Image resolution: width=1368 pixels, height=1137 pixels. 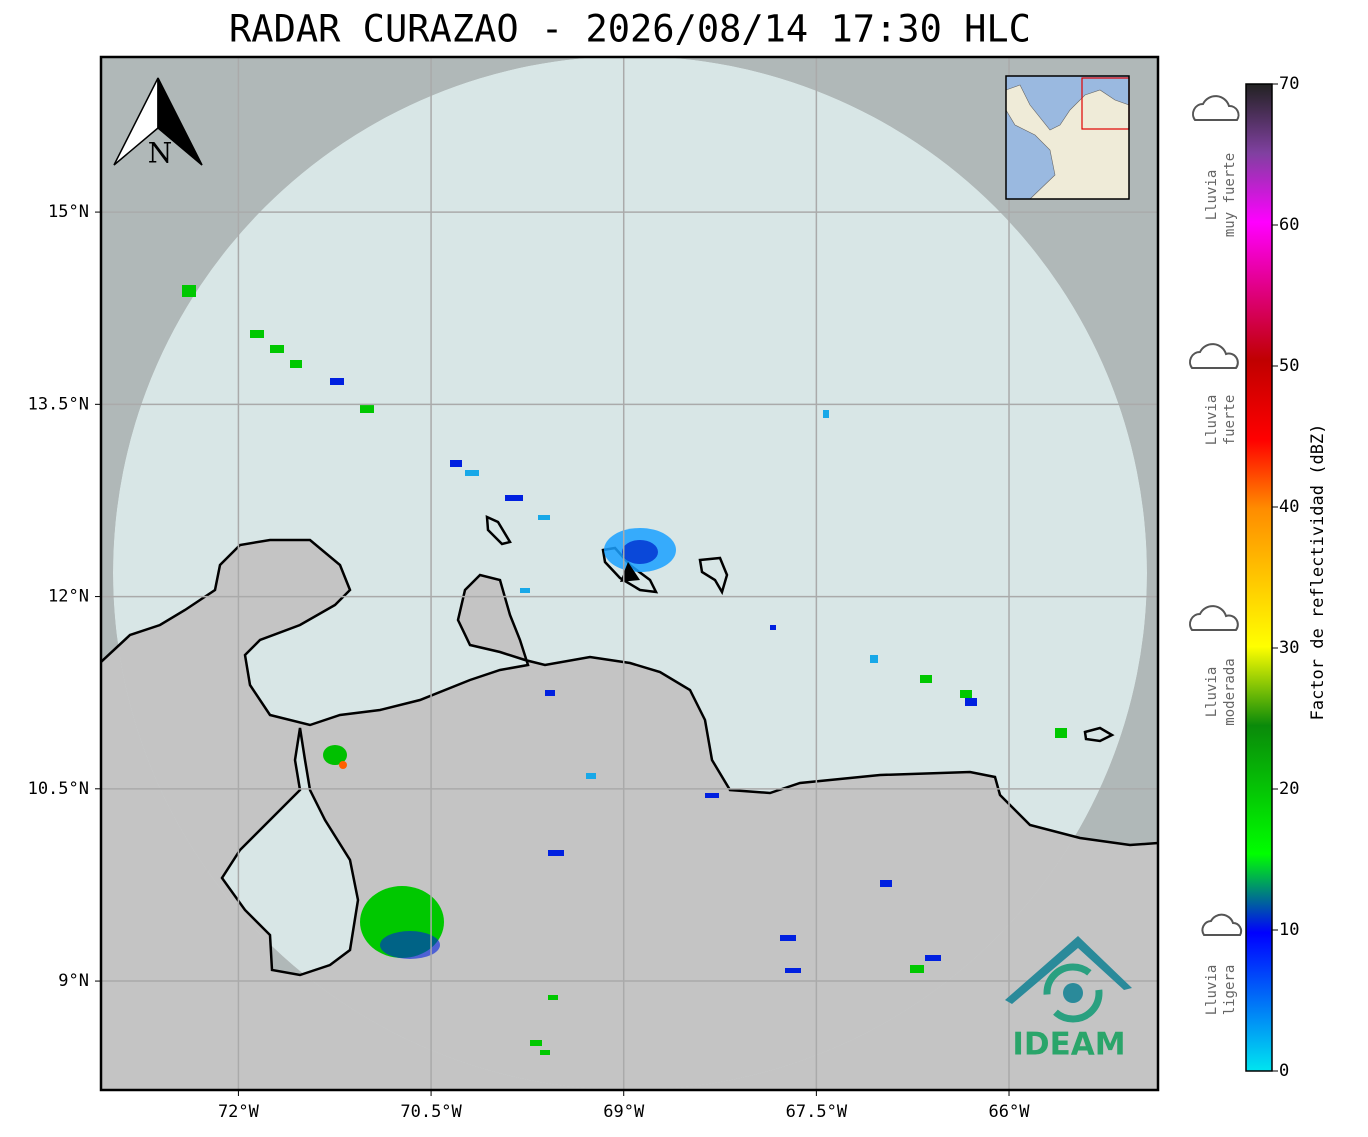 What do you see at coordinates (1068, 999) in the screenshot?
I see `logo: IDEAM` at bounding box center [1068, 999].